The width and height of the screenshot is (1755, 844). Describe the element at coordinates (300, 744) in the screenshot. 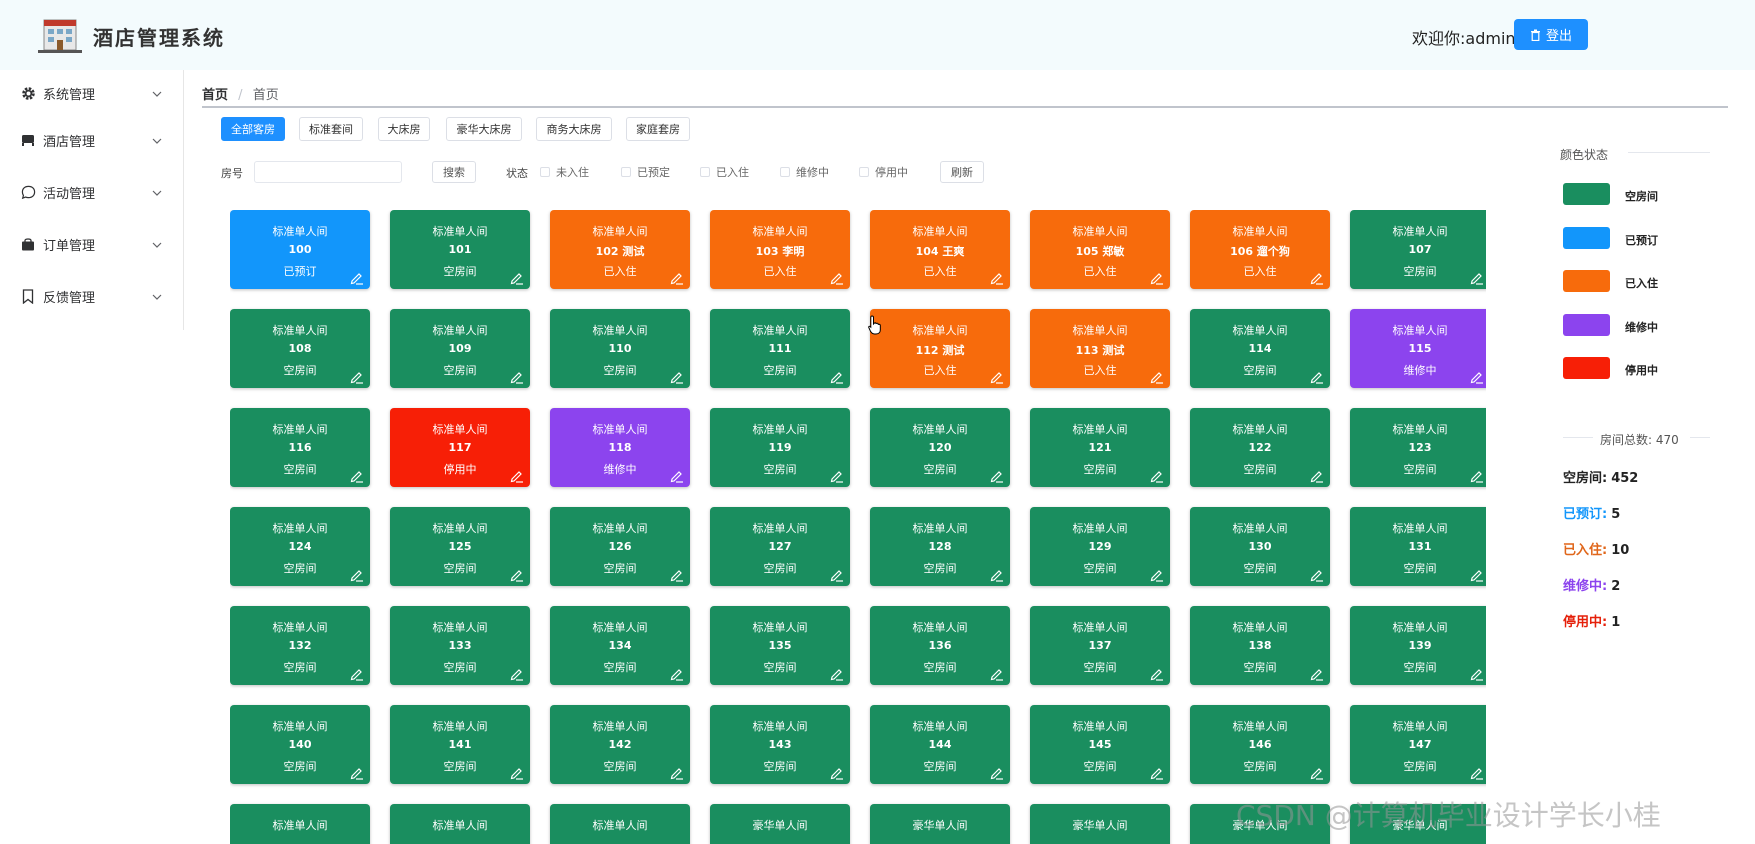

I see `room-card: 标准单人间 140 空房间` at that location.